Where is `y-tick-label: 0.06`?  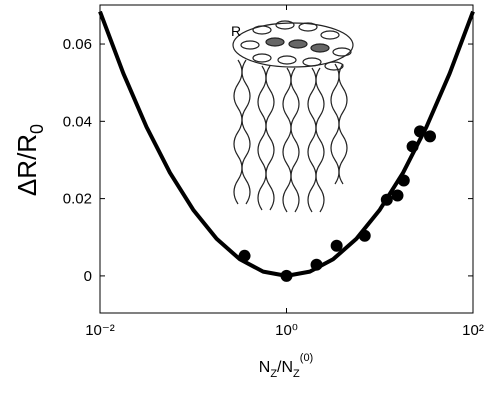 y-tick-label: 0.06 is located at coordinates (77, 44).